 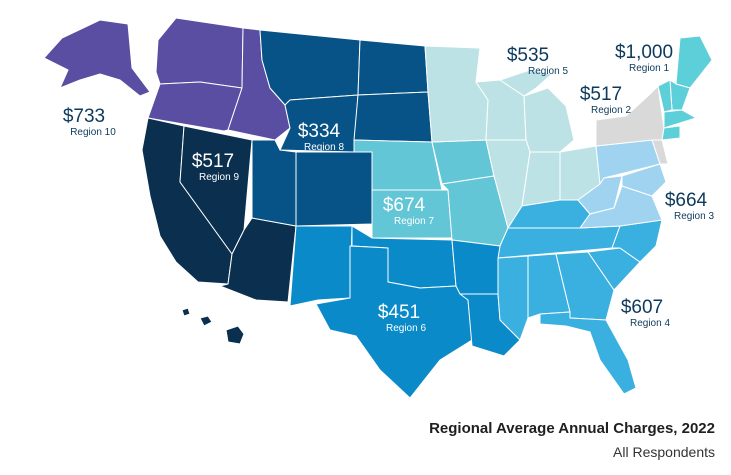 What do you see at coordinates (213, 161) in the screenshot?
I see `region-9-amount: $517` at bounding box center [213, 161].